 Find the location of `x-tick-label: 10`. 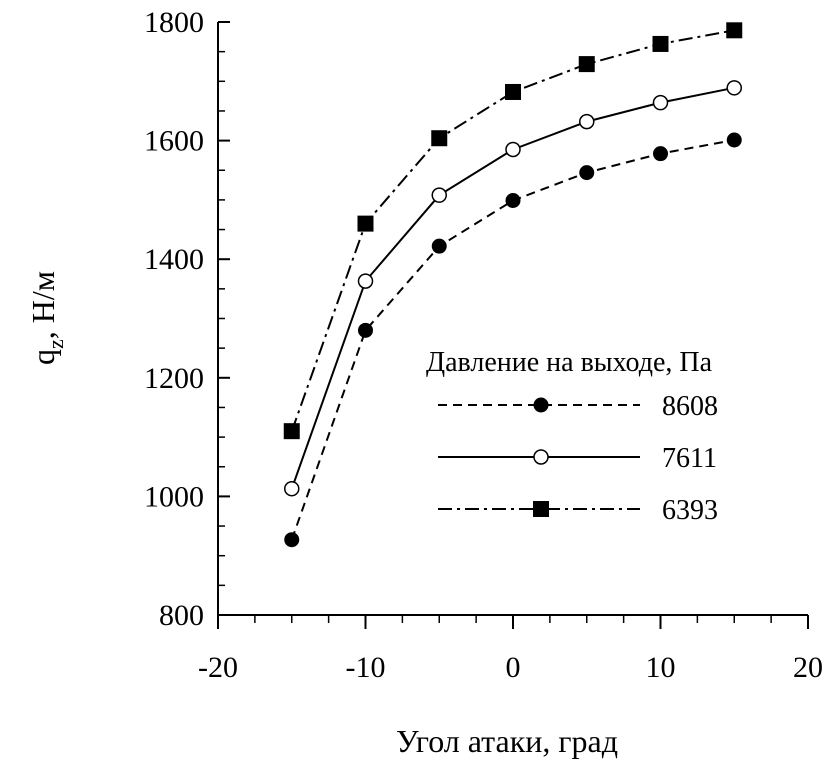

x-tick-label: 10 is located at coordinates (661, 667).